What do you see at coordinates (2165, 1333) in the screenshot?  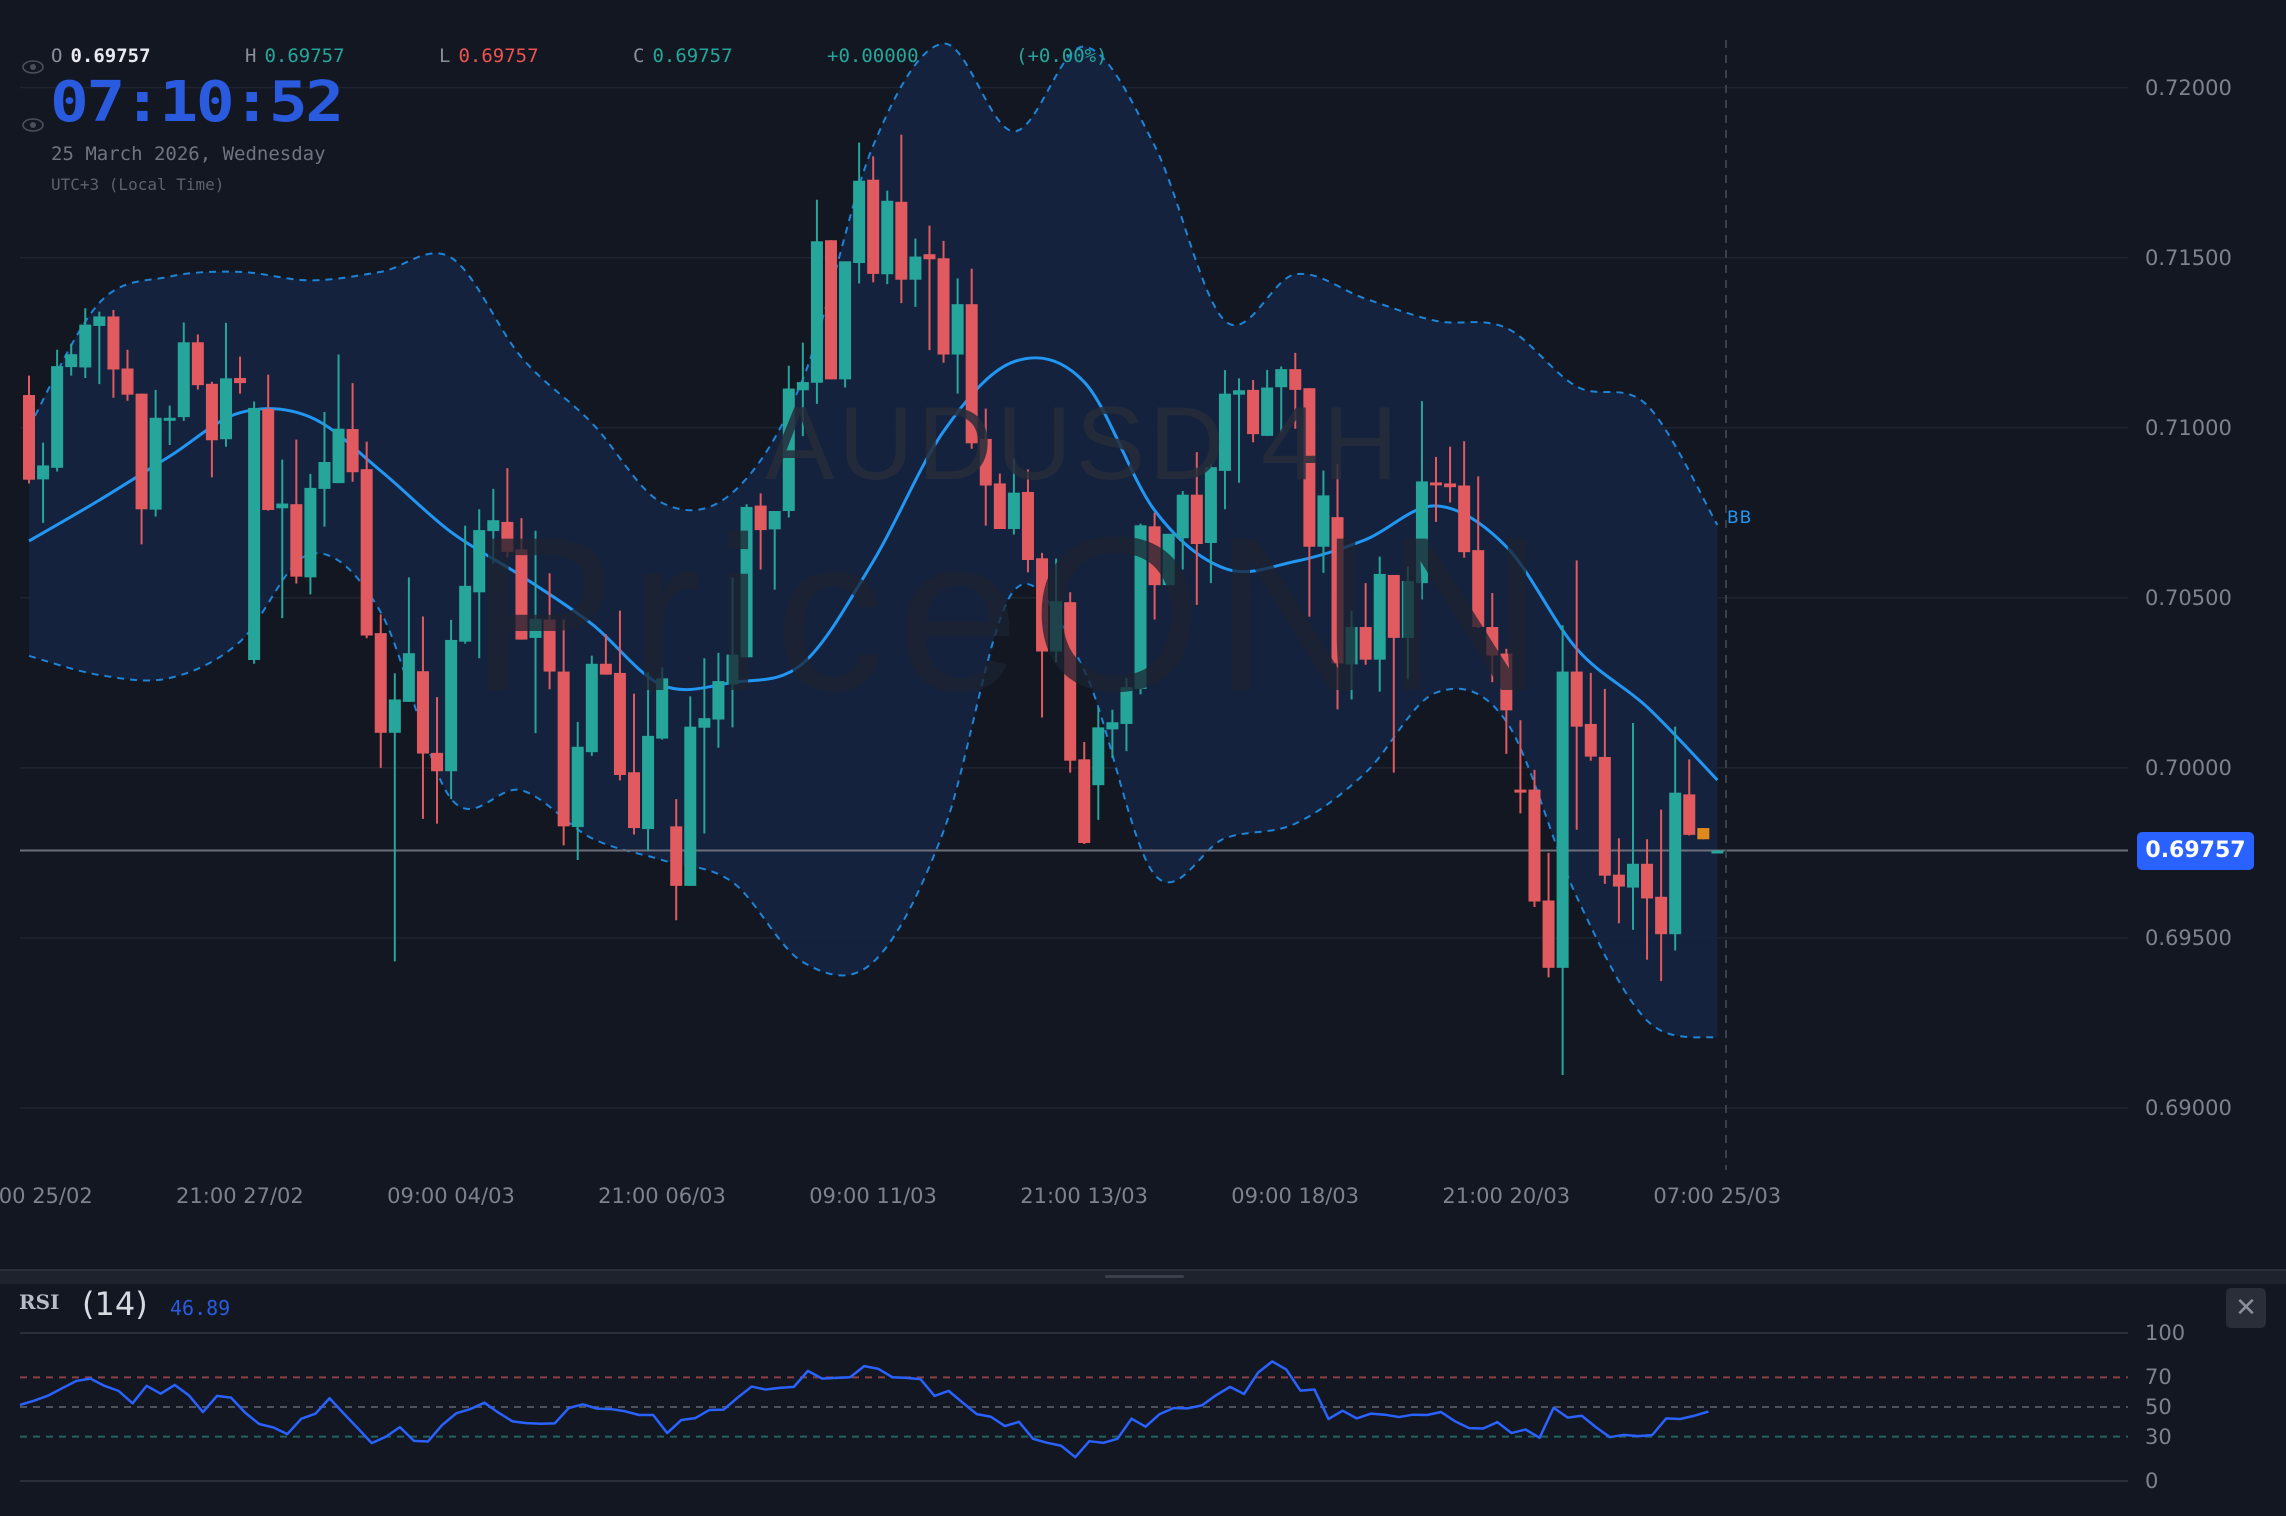 I see `rsi-axis-label: 100` at bounding box center [2165, 1333].